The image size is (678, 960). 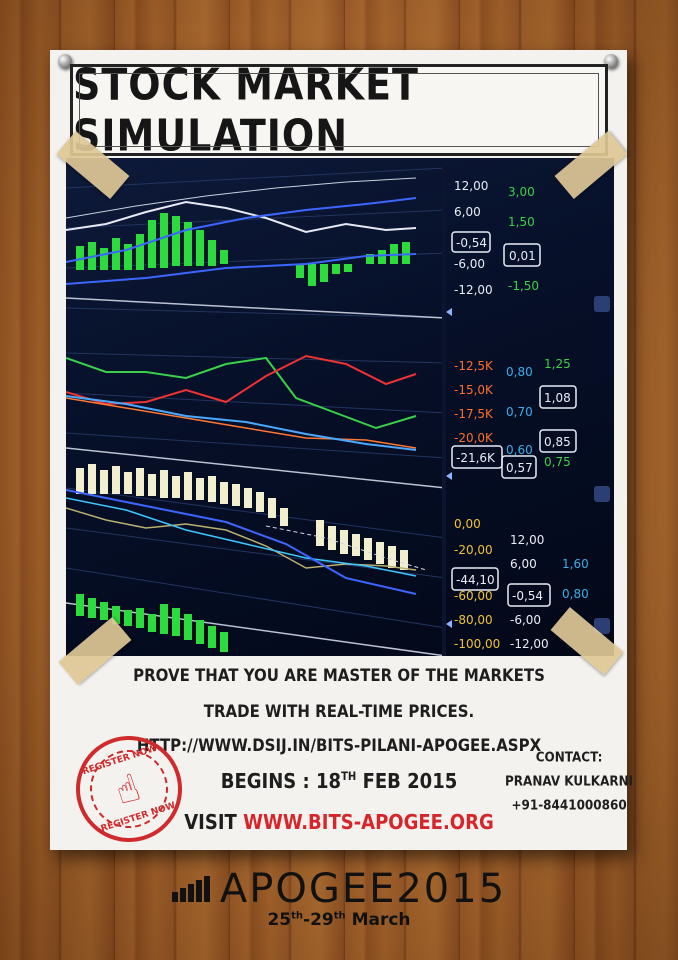 I want to click on contact-name: PRANAV KULKARNI, so click(x=569, y=781).